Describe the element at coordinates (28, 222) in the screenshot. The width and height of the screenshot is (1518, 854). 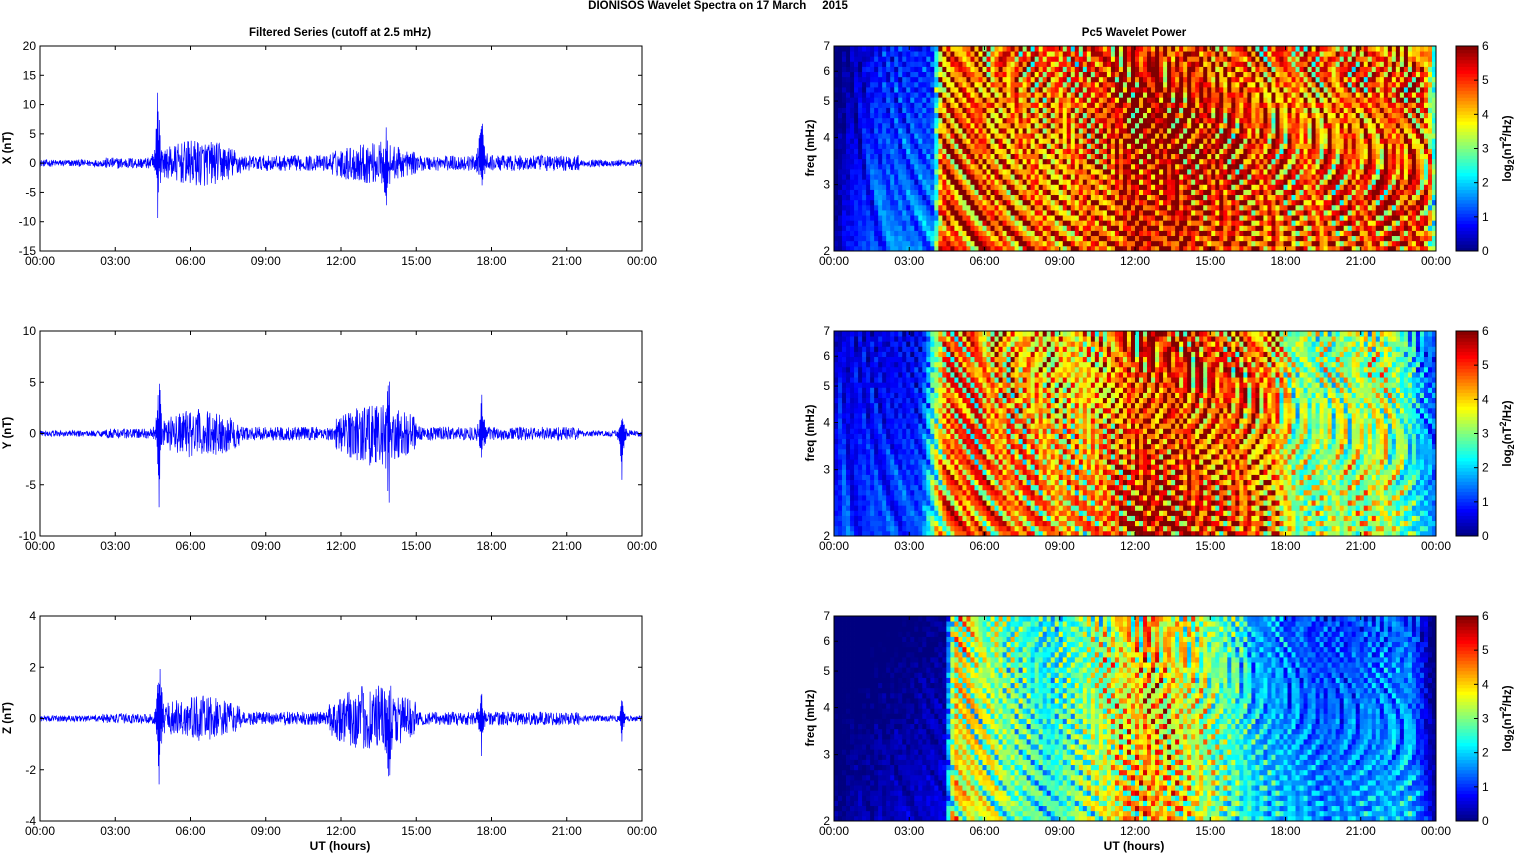
I see `y-tick-label: -10` at that location.